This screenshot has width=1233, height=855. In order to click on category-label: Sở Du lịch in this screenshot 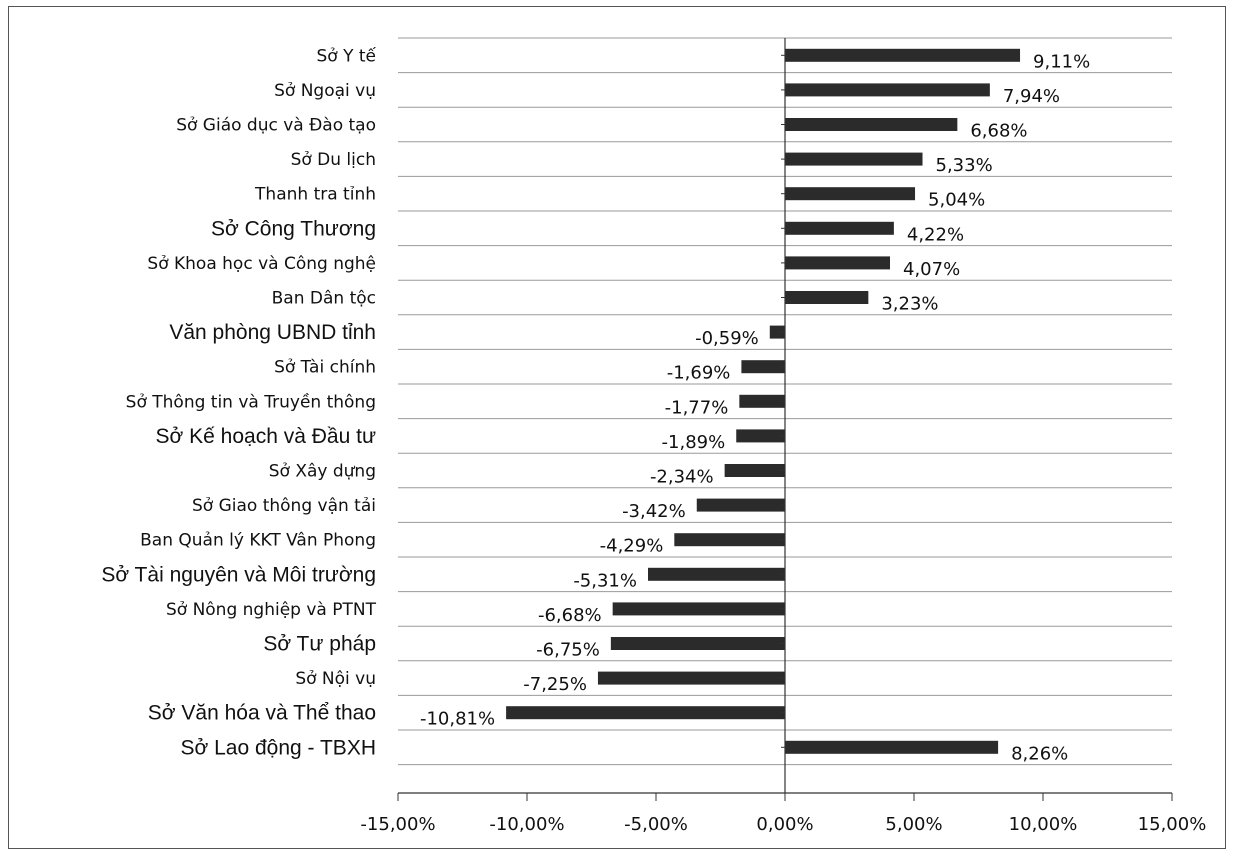, I will do `click(333, 160)`.